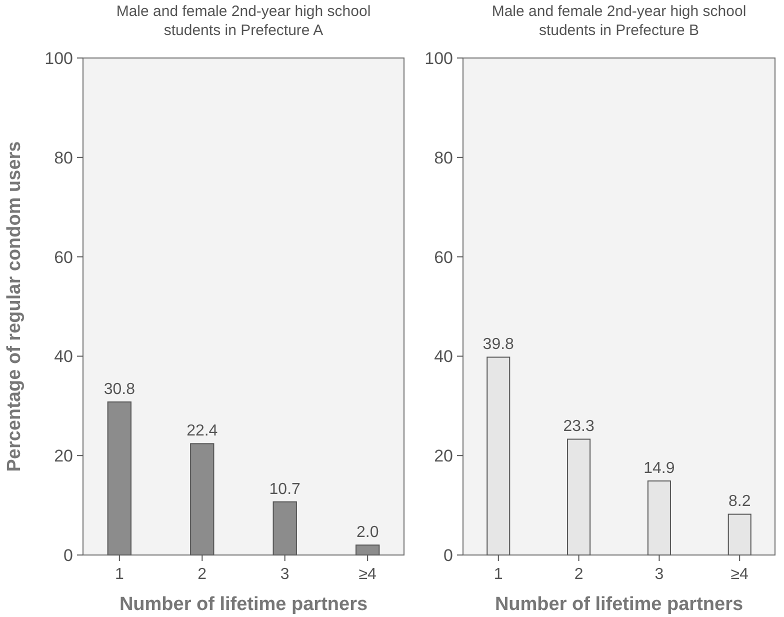 Image resolution: width=784 pixels, height=617 pixels. Describe the element at coordinates (202, 431) in the screenshot. I see `data-label: 22.4` at that location.